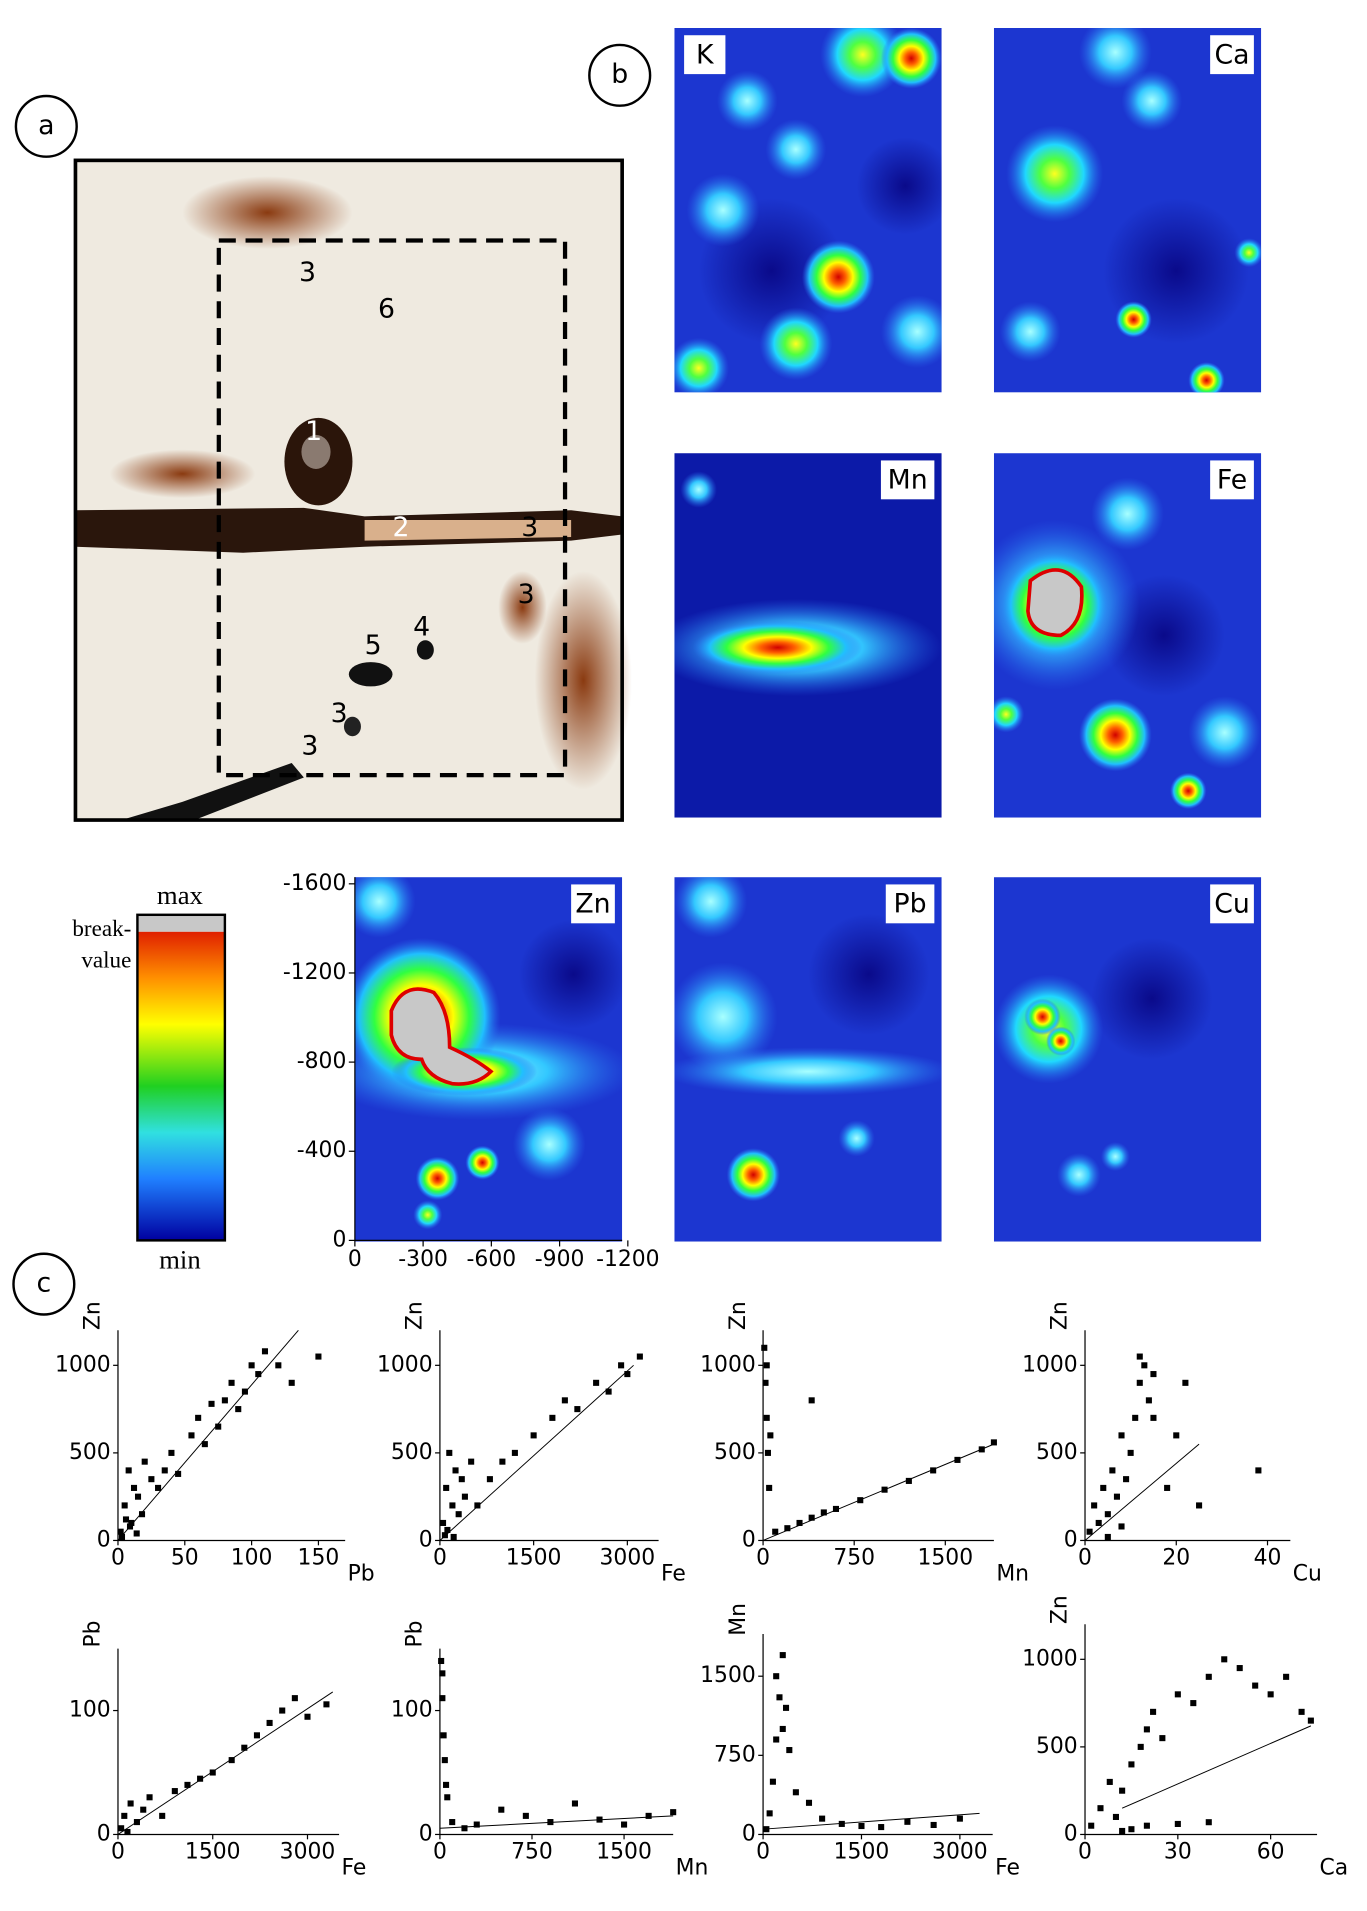 This screenshot has width=1367, height=1911. Describe the element at coordinates (412, 1710) in the screenshot. I see `y-tick-label: 100` at that location.